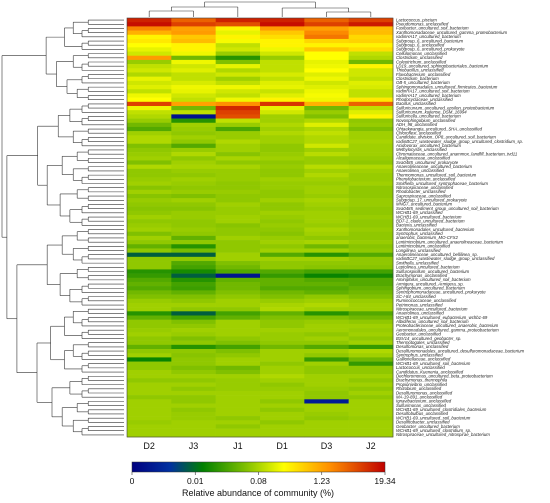  Describe the element at coordinates (258, 467) in the screenshot. I see `color-scale-bar` at that location.